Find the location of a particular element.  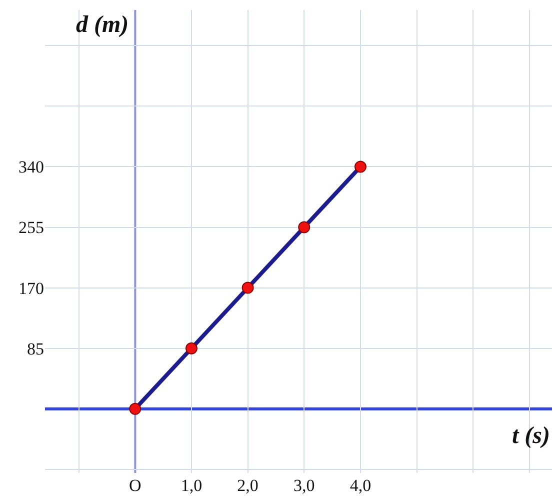

y-tick-label: 170 is located at coordinates (31, 288).